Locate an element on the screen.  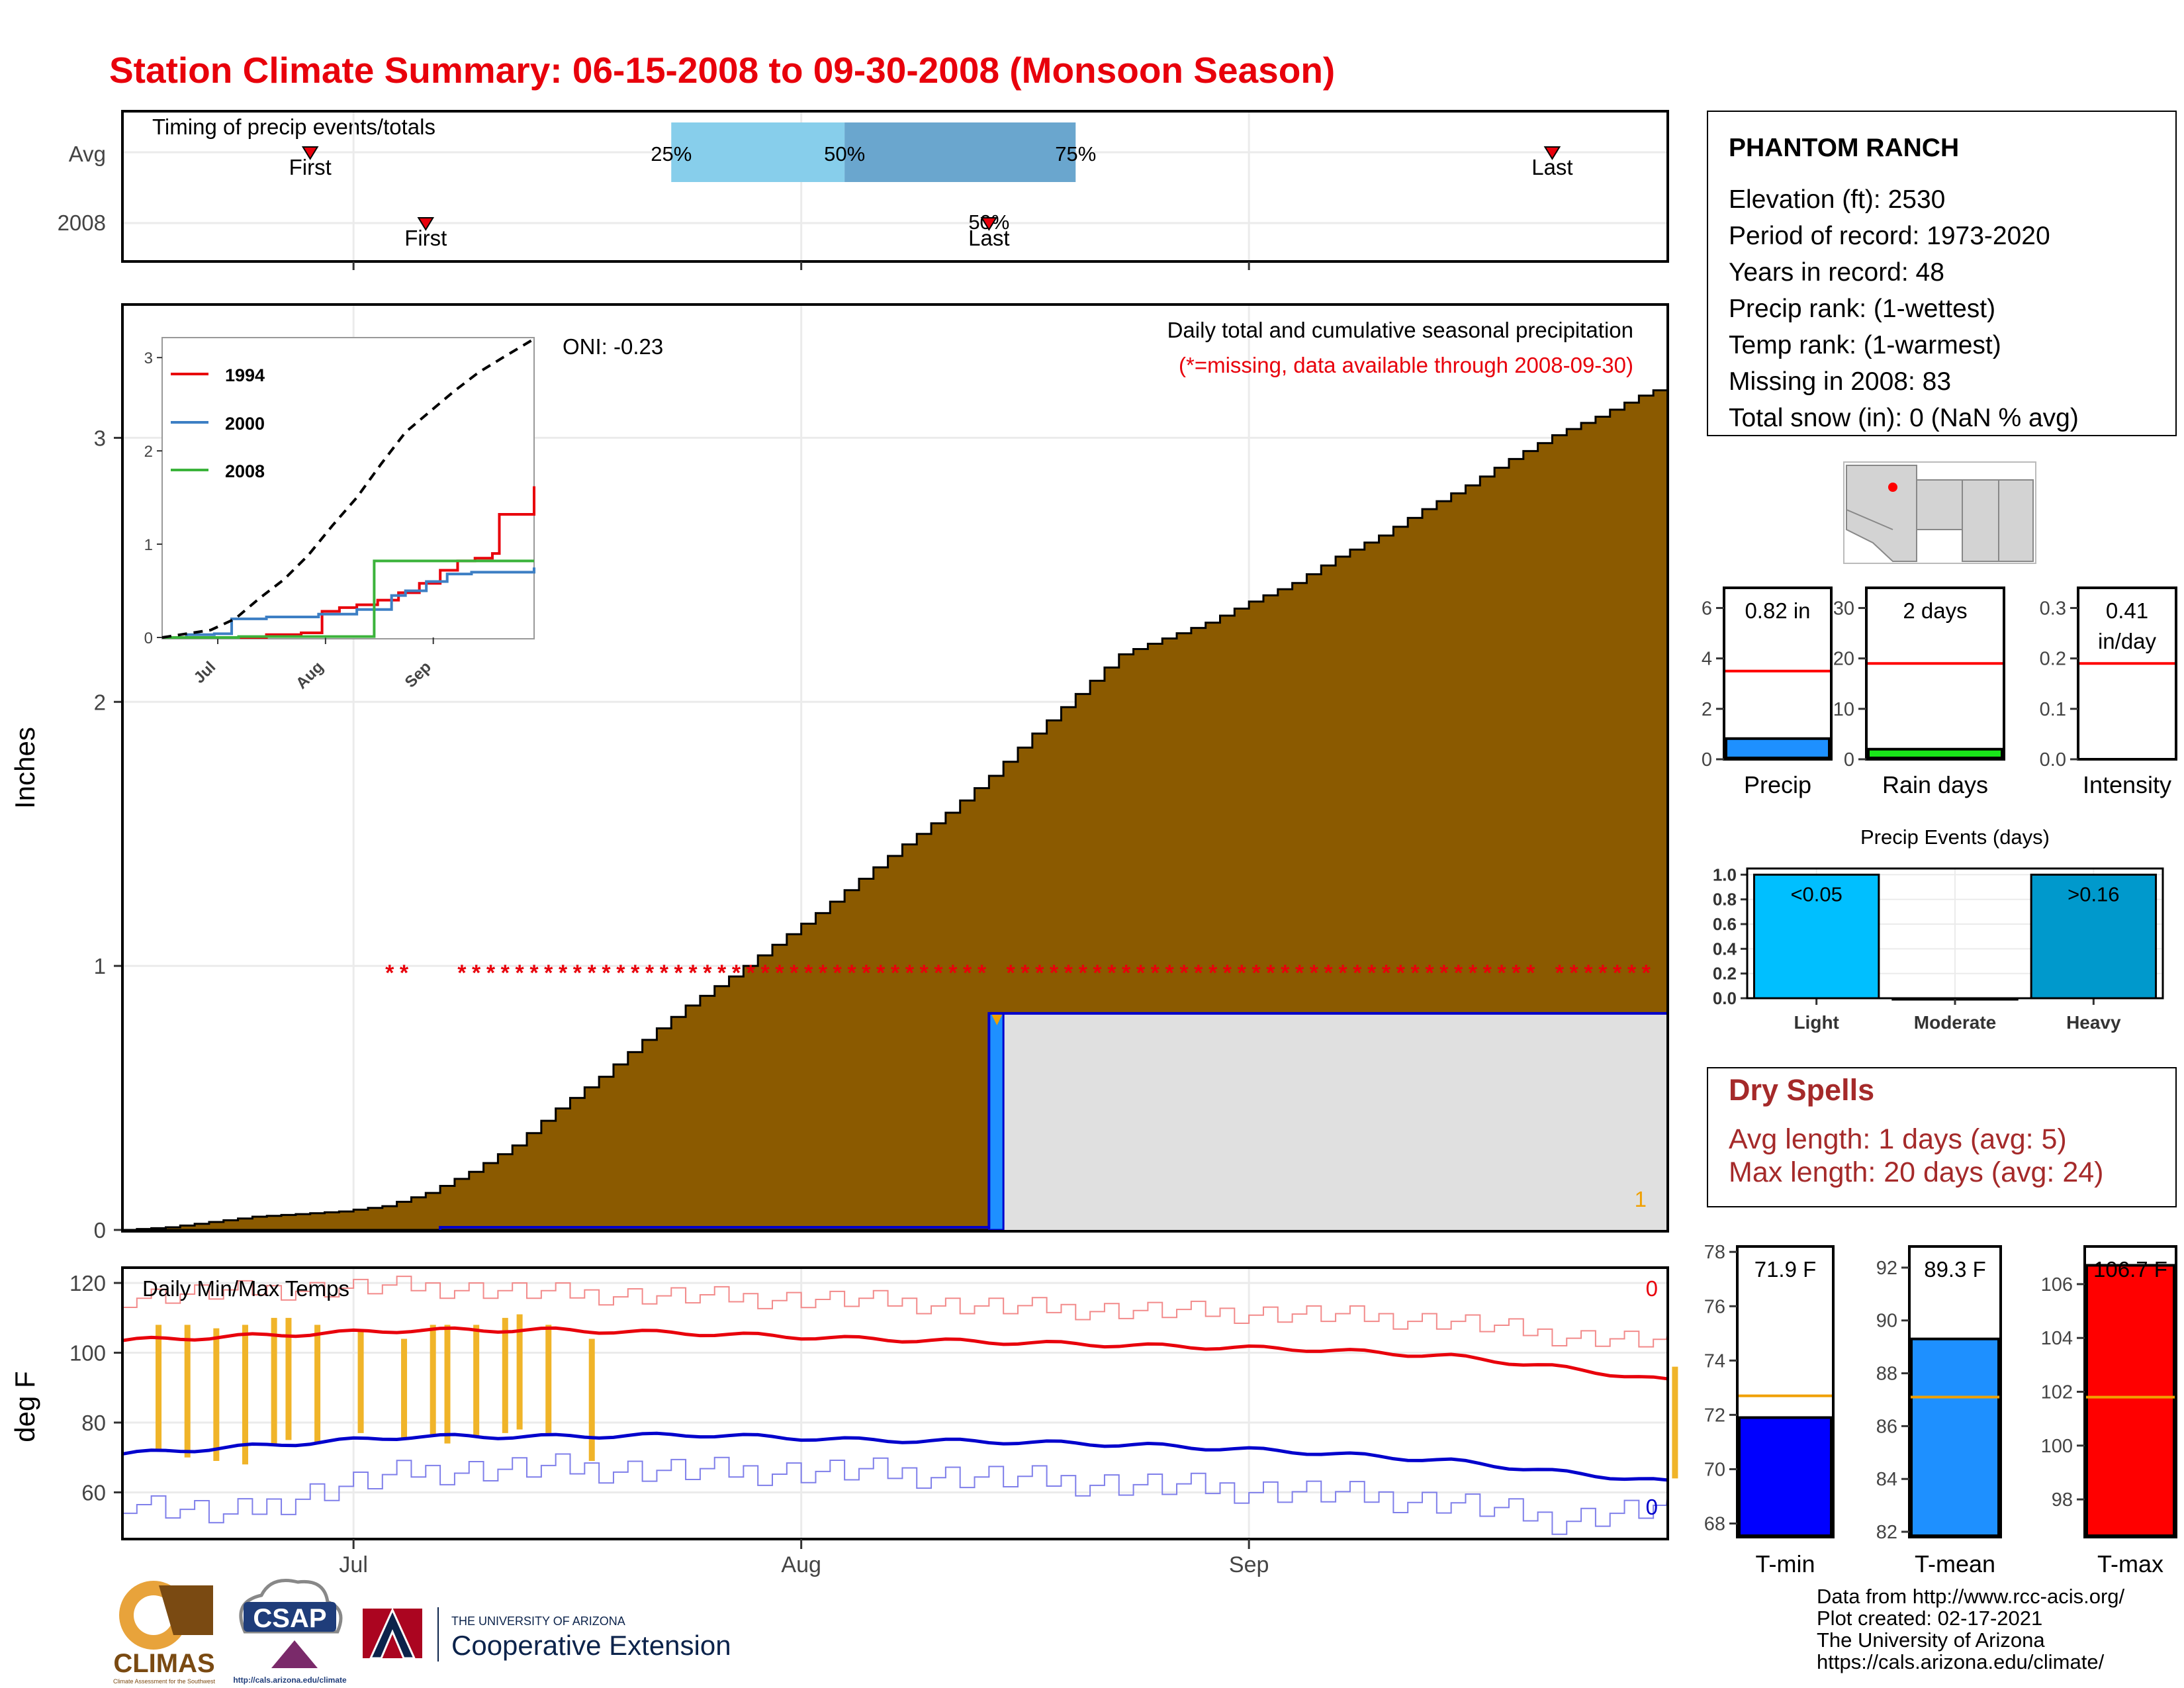
tmax-bar-ytick-label: 106 is located at coordinates (2057, 1284).